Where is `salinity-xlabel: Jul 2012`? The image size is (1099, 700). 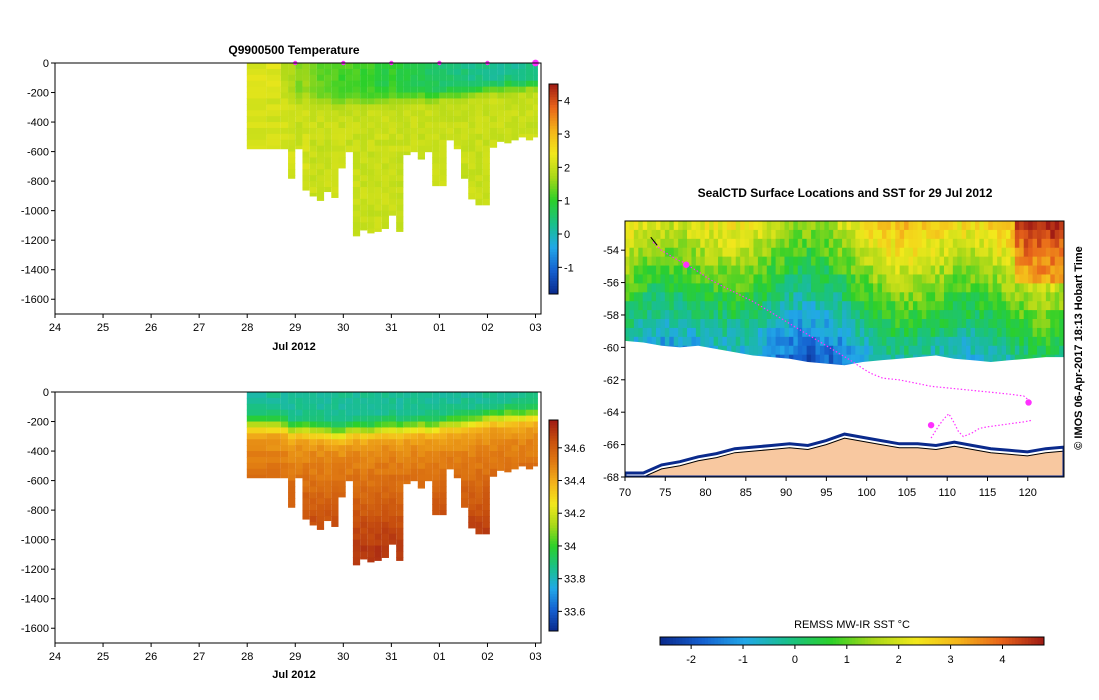 salinity-xlabel: Jul 2012 is located at coordinates (293, 675).